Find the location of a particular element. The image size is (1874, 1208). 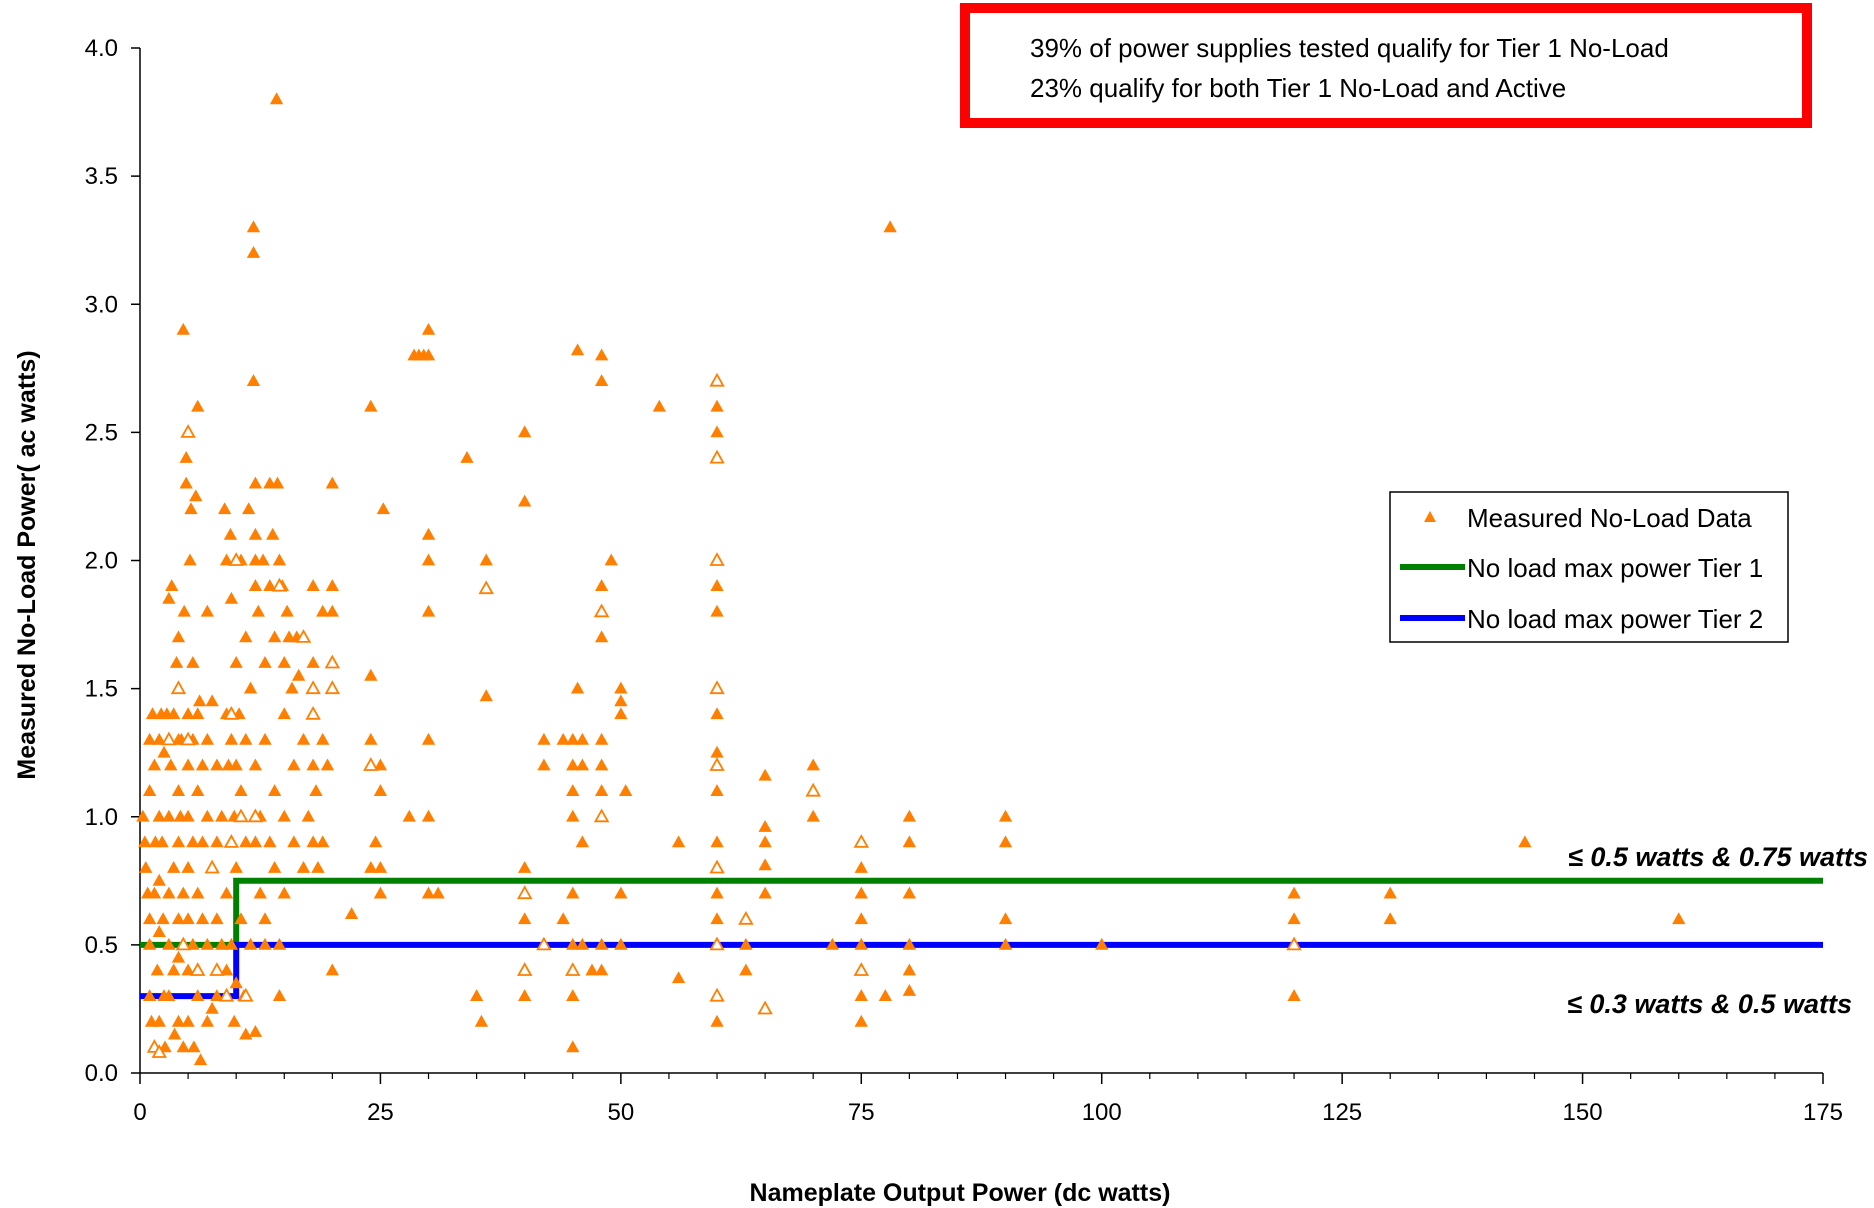

x-tick-label: 100 is located at coordinates (1102, 1112).